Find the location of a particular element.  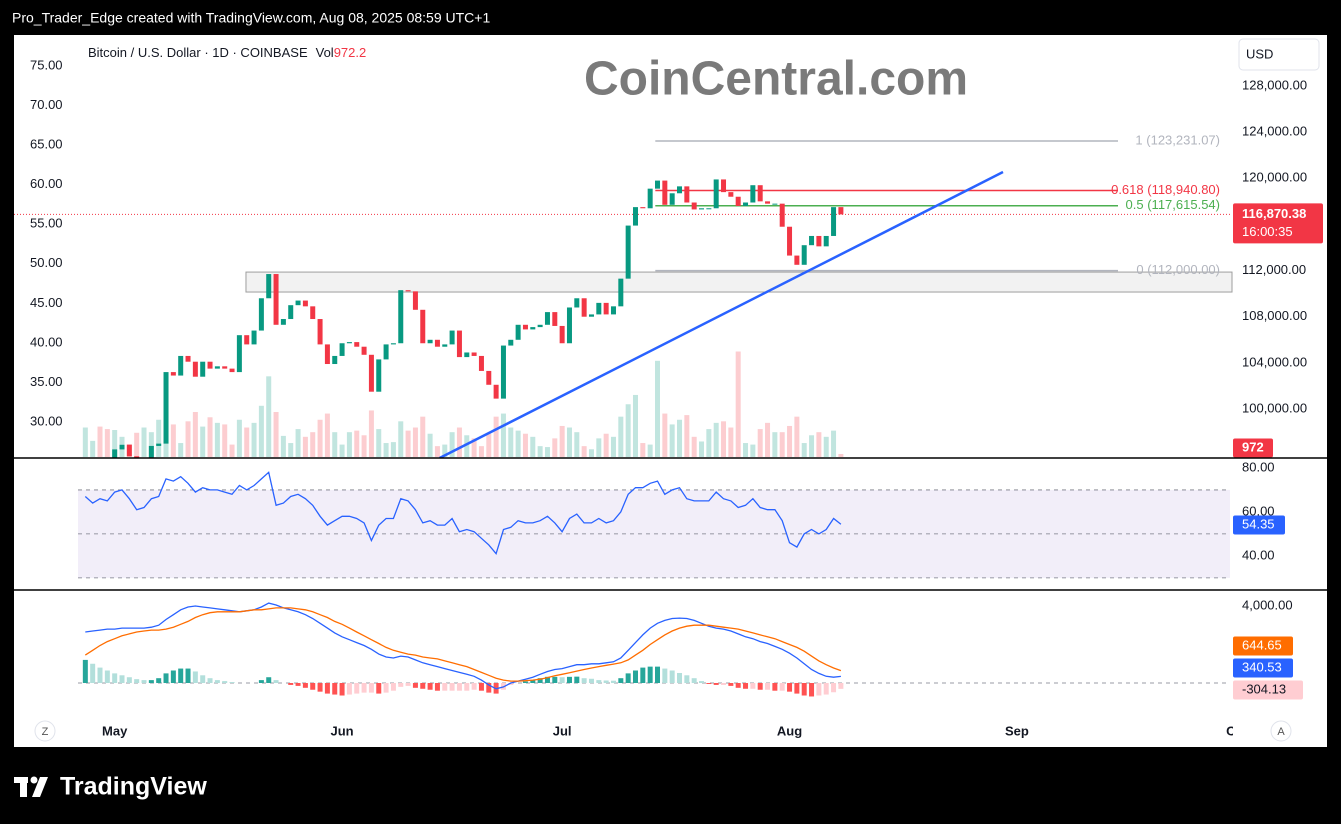

x-tick-label: Aug is located at coordinates (789, 730).